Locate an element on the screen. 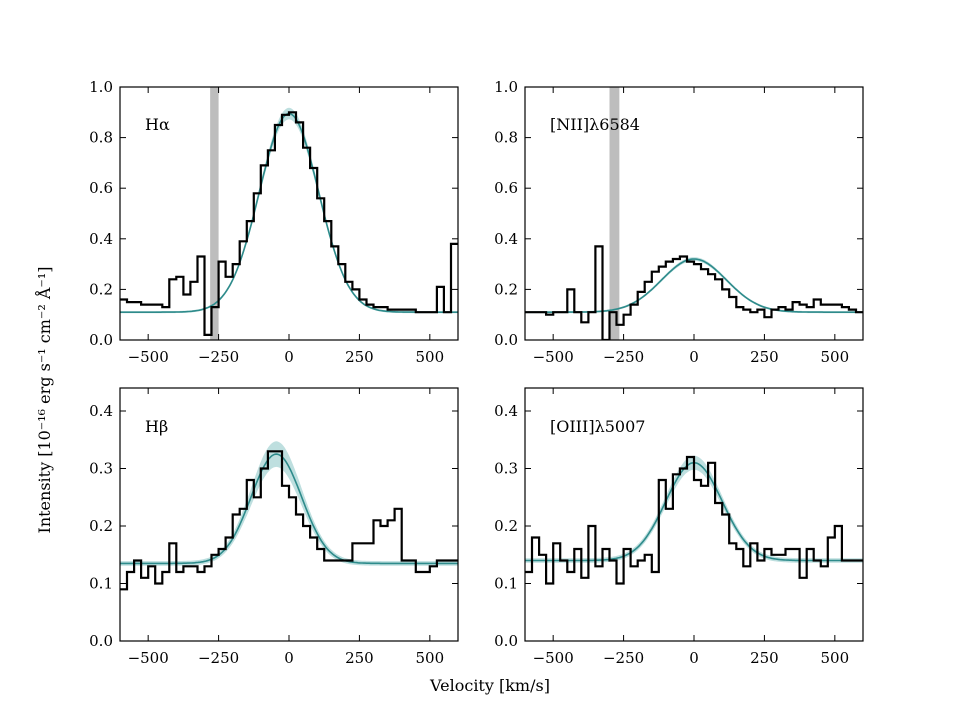  panel-line-label: Hα is located at coordinates (157, 124).